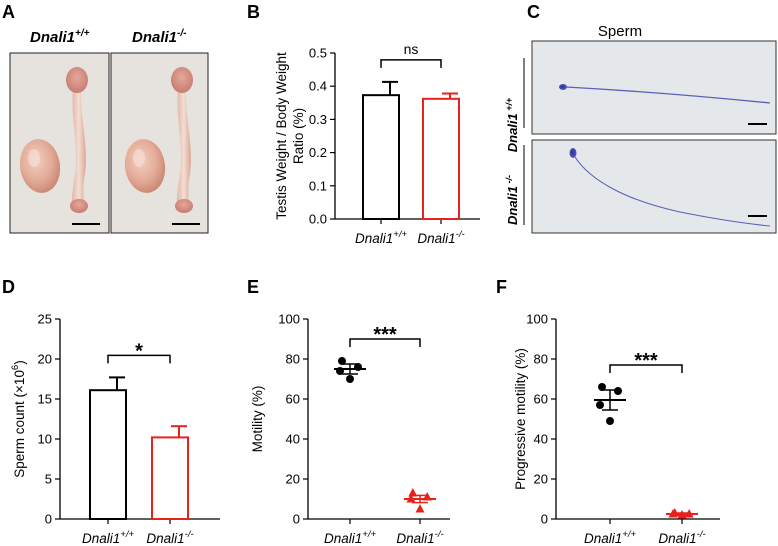 The height and width of the screenshot is (546, 778). I want to click on panel-a: Dnali1+/+ Dnali1-/-, so click(109, 131).